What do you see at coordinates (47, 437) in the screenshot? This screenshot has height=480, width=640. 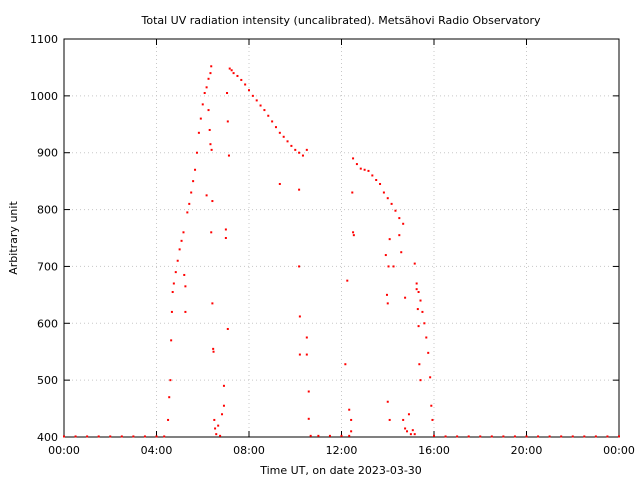 I see `y-tick-label: 400` at bounding box center [47, 437].